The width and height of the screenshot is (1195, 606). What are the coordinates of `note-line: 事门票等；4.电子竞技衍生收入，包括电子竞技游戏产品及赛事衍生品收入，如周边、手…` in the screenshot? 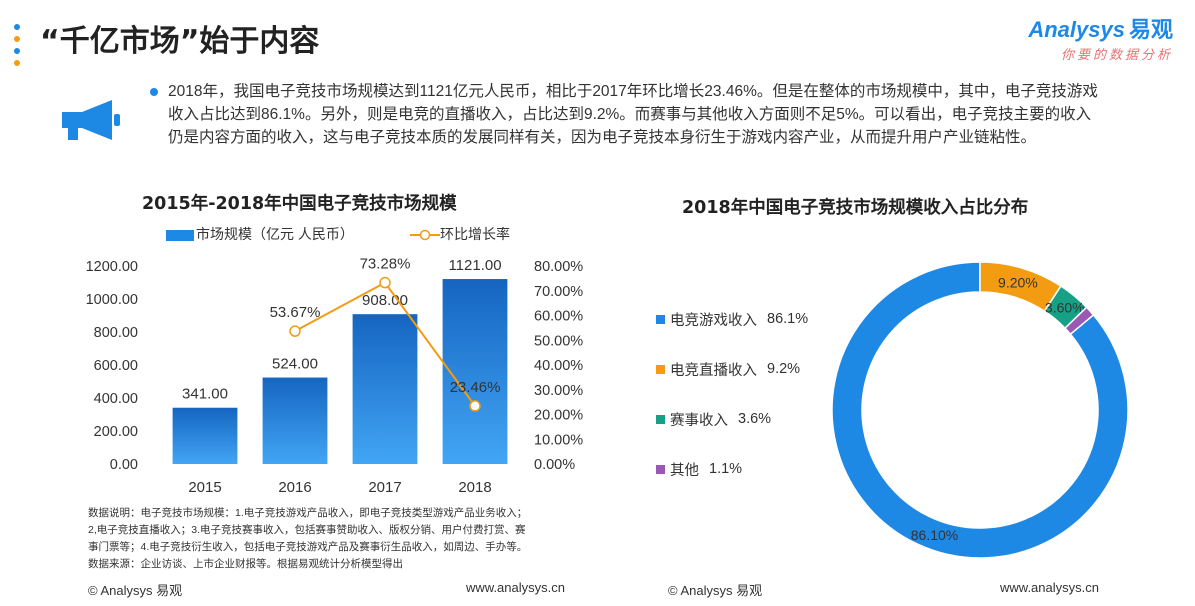 It's located at (308, 547).